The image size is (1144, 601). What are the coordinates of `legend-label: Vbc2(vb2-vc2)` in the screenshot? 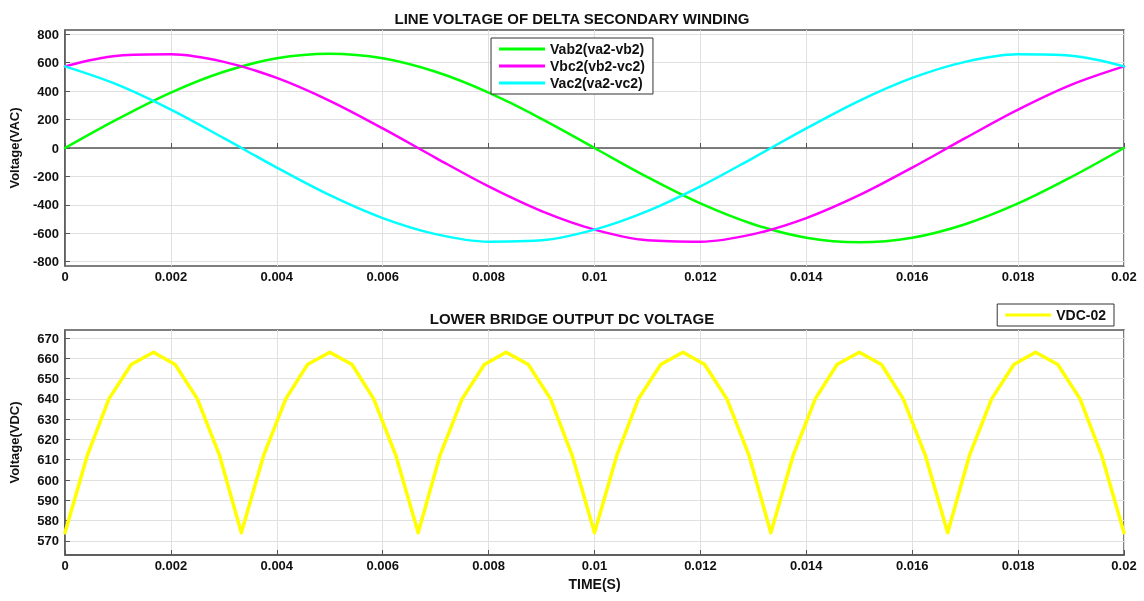 It's located at (597, 66).